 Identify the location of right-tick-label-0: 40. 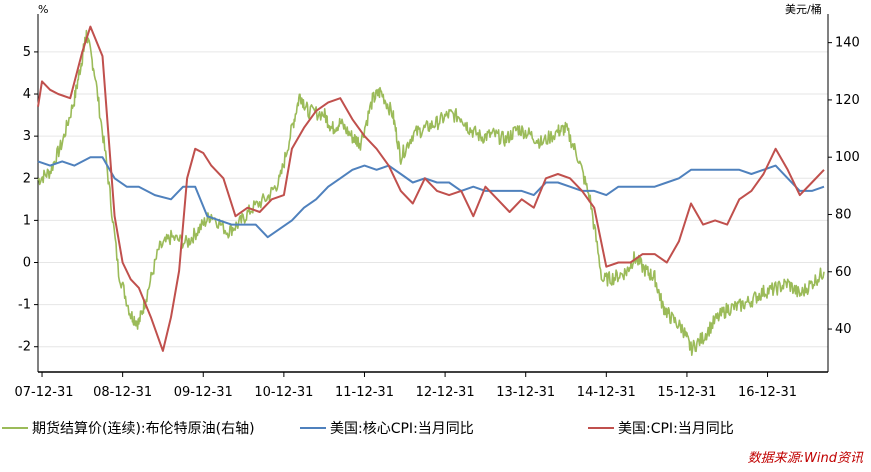
(843, 329).